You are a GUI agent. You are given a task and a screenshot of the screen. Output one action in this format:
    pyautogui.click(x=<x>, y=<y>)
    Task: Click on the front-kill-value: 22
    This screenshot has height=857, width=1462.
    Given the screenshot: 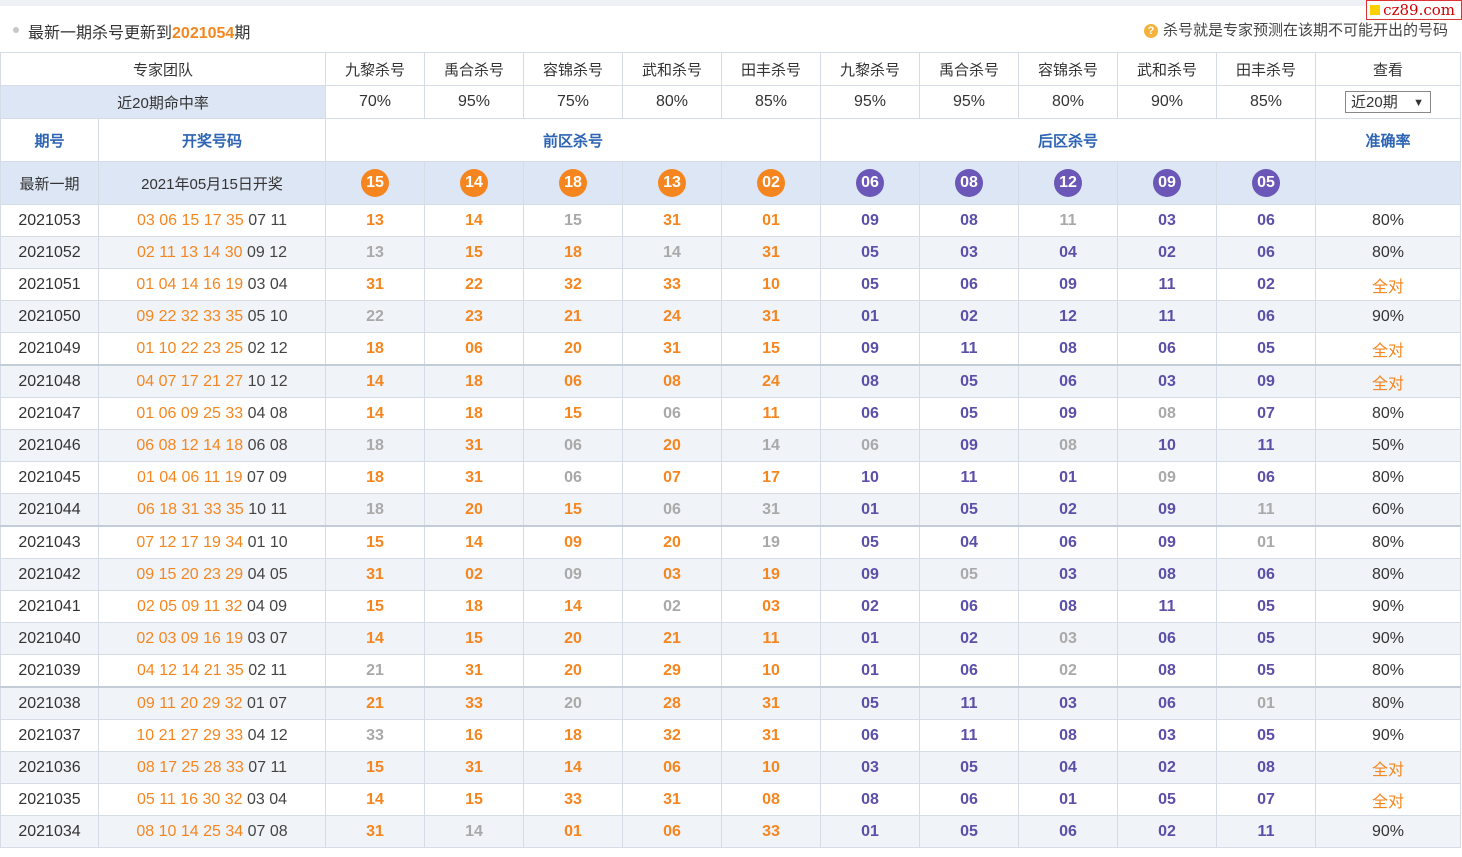 What is the action you would take?
    pyautogui.click(x=375, y=316)
    